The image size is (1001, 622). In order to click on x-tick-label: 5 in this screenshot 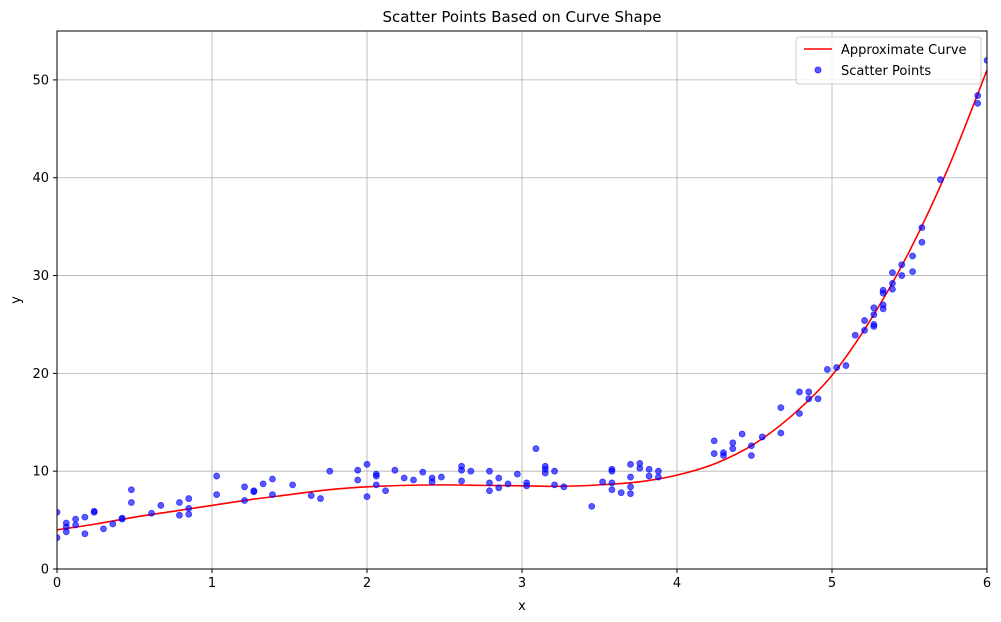, I will do `click(832, 583)`.